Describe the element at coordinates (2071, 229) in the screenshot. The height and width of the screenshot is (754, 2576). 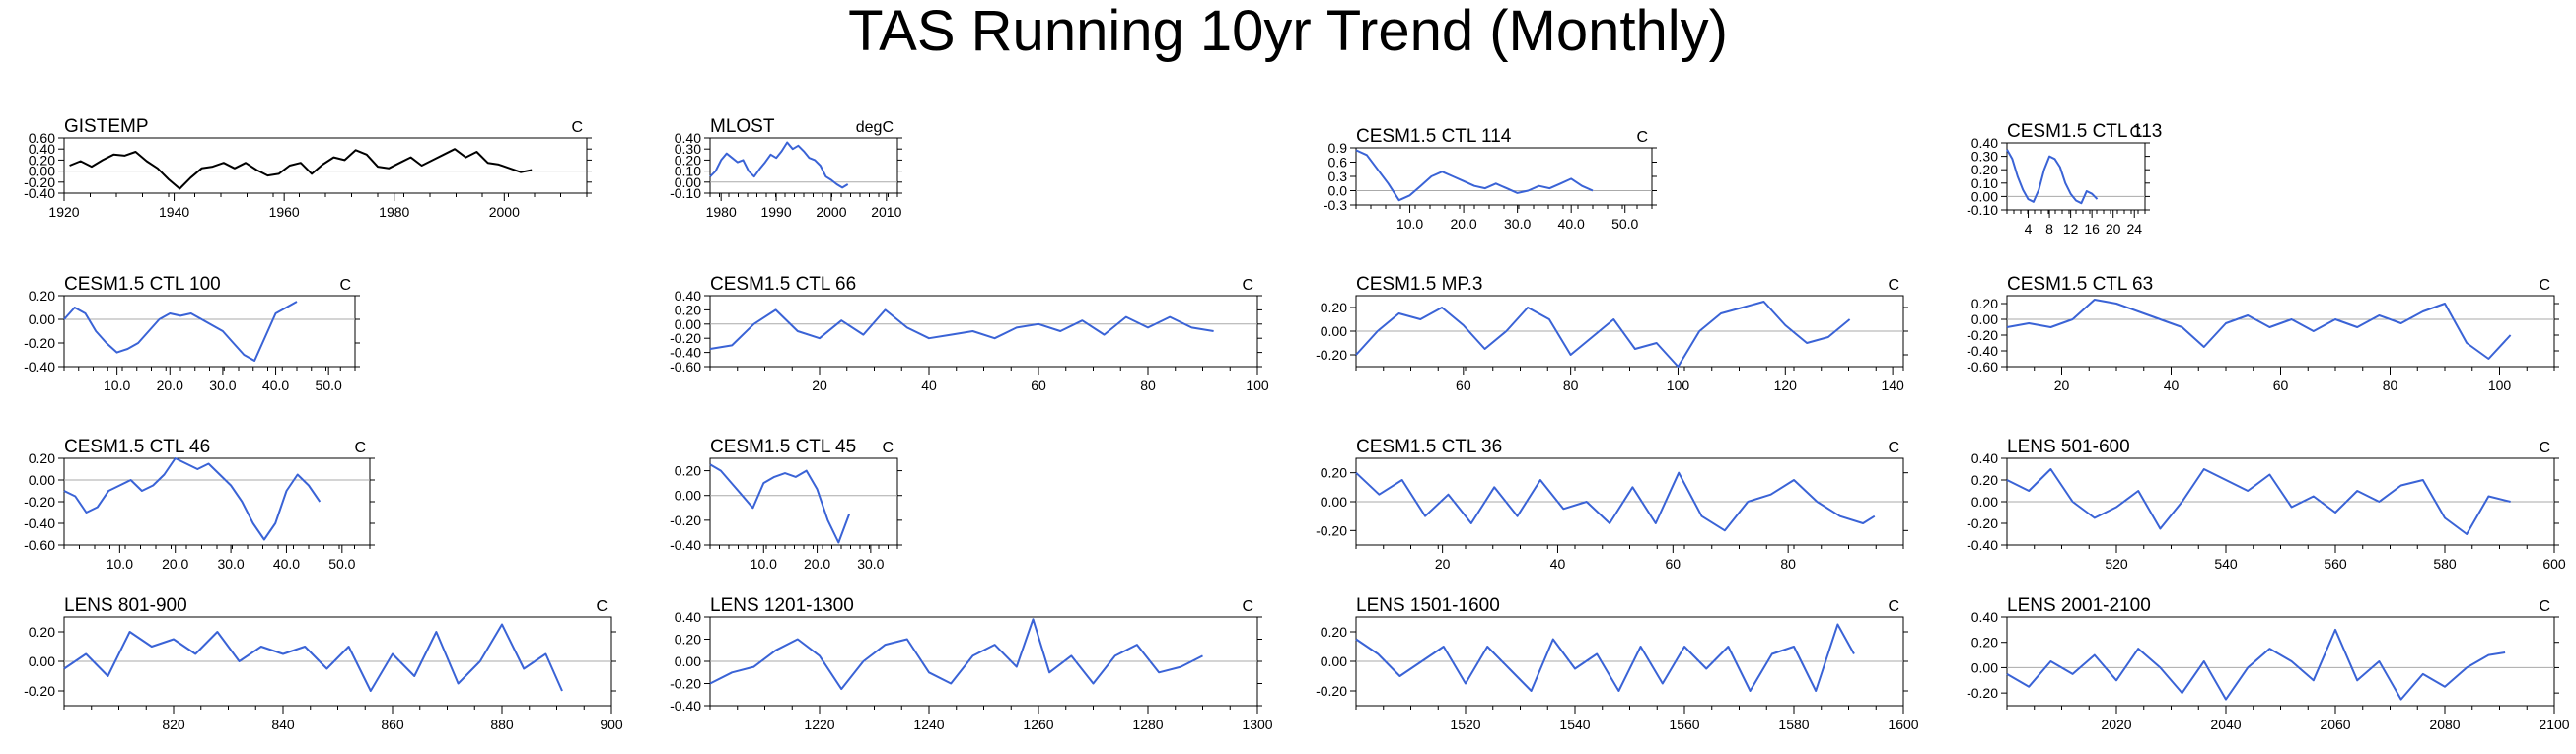
I see `x-tick-label: 12` at that location.